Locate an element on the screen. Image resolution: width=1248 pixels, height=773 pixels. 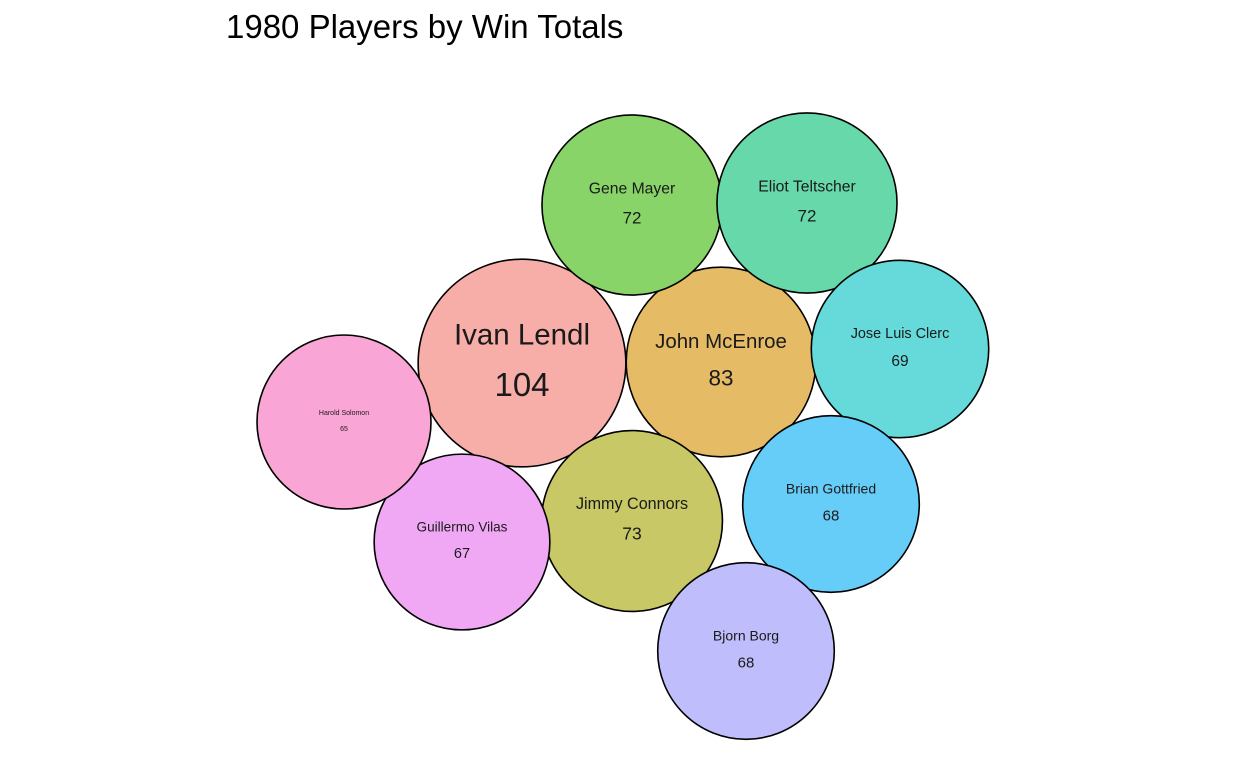
bubble-harold-solomon: Harold Solomon 65 is located at coordinates (344, 422).